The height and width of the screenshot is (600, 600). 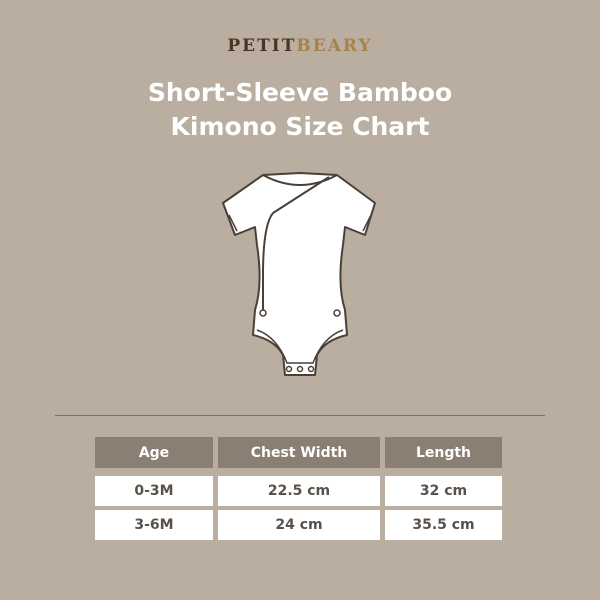 What do you see at coordinates (299, 491) in the screenshot?
I see `cell-chest-width: 22.5 cm` at bounding box center [299, 491].